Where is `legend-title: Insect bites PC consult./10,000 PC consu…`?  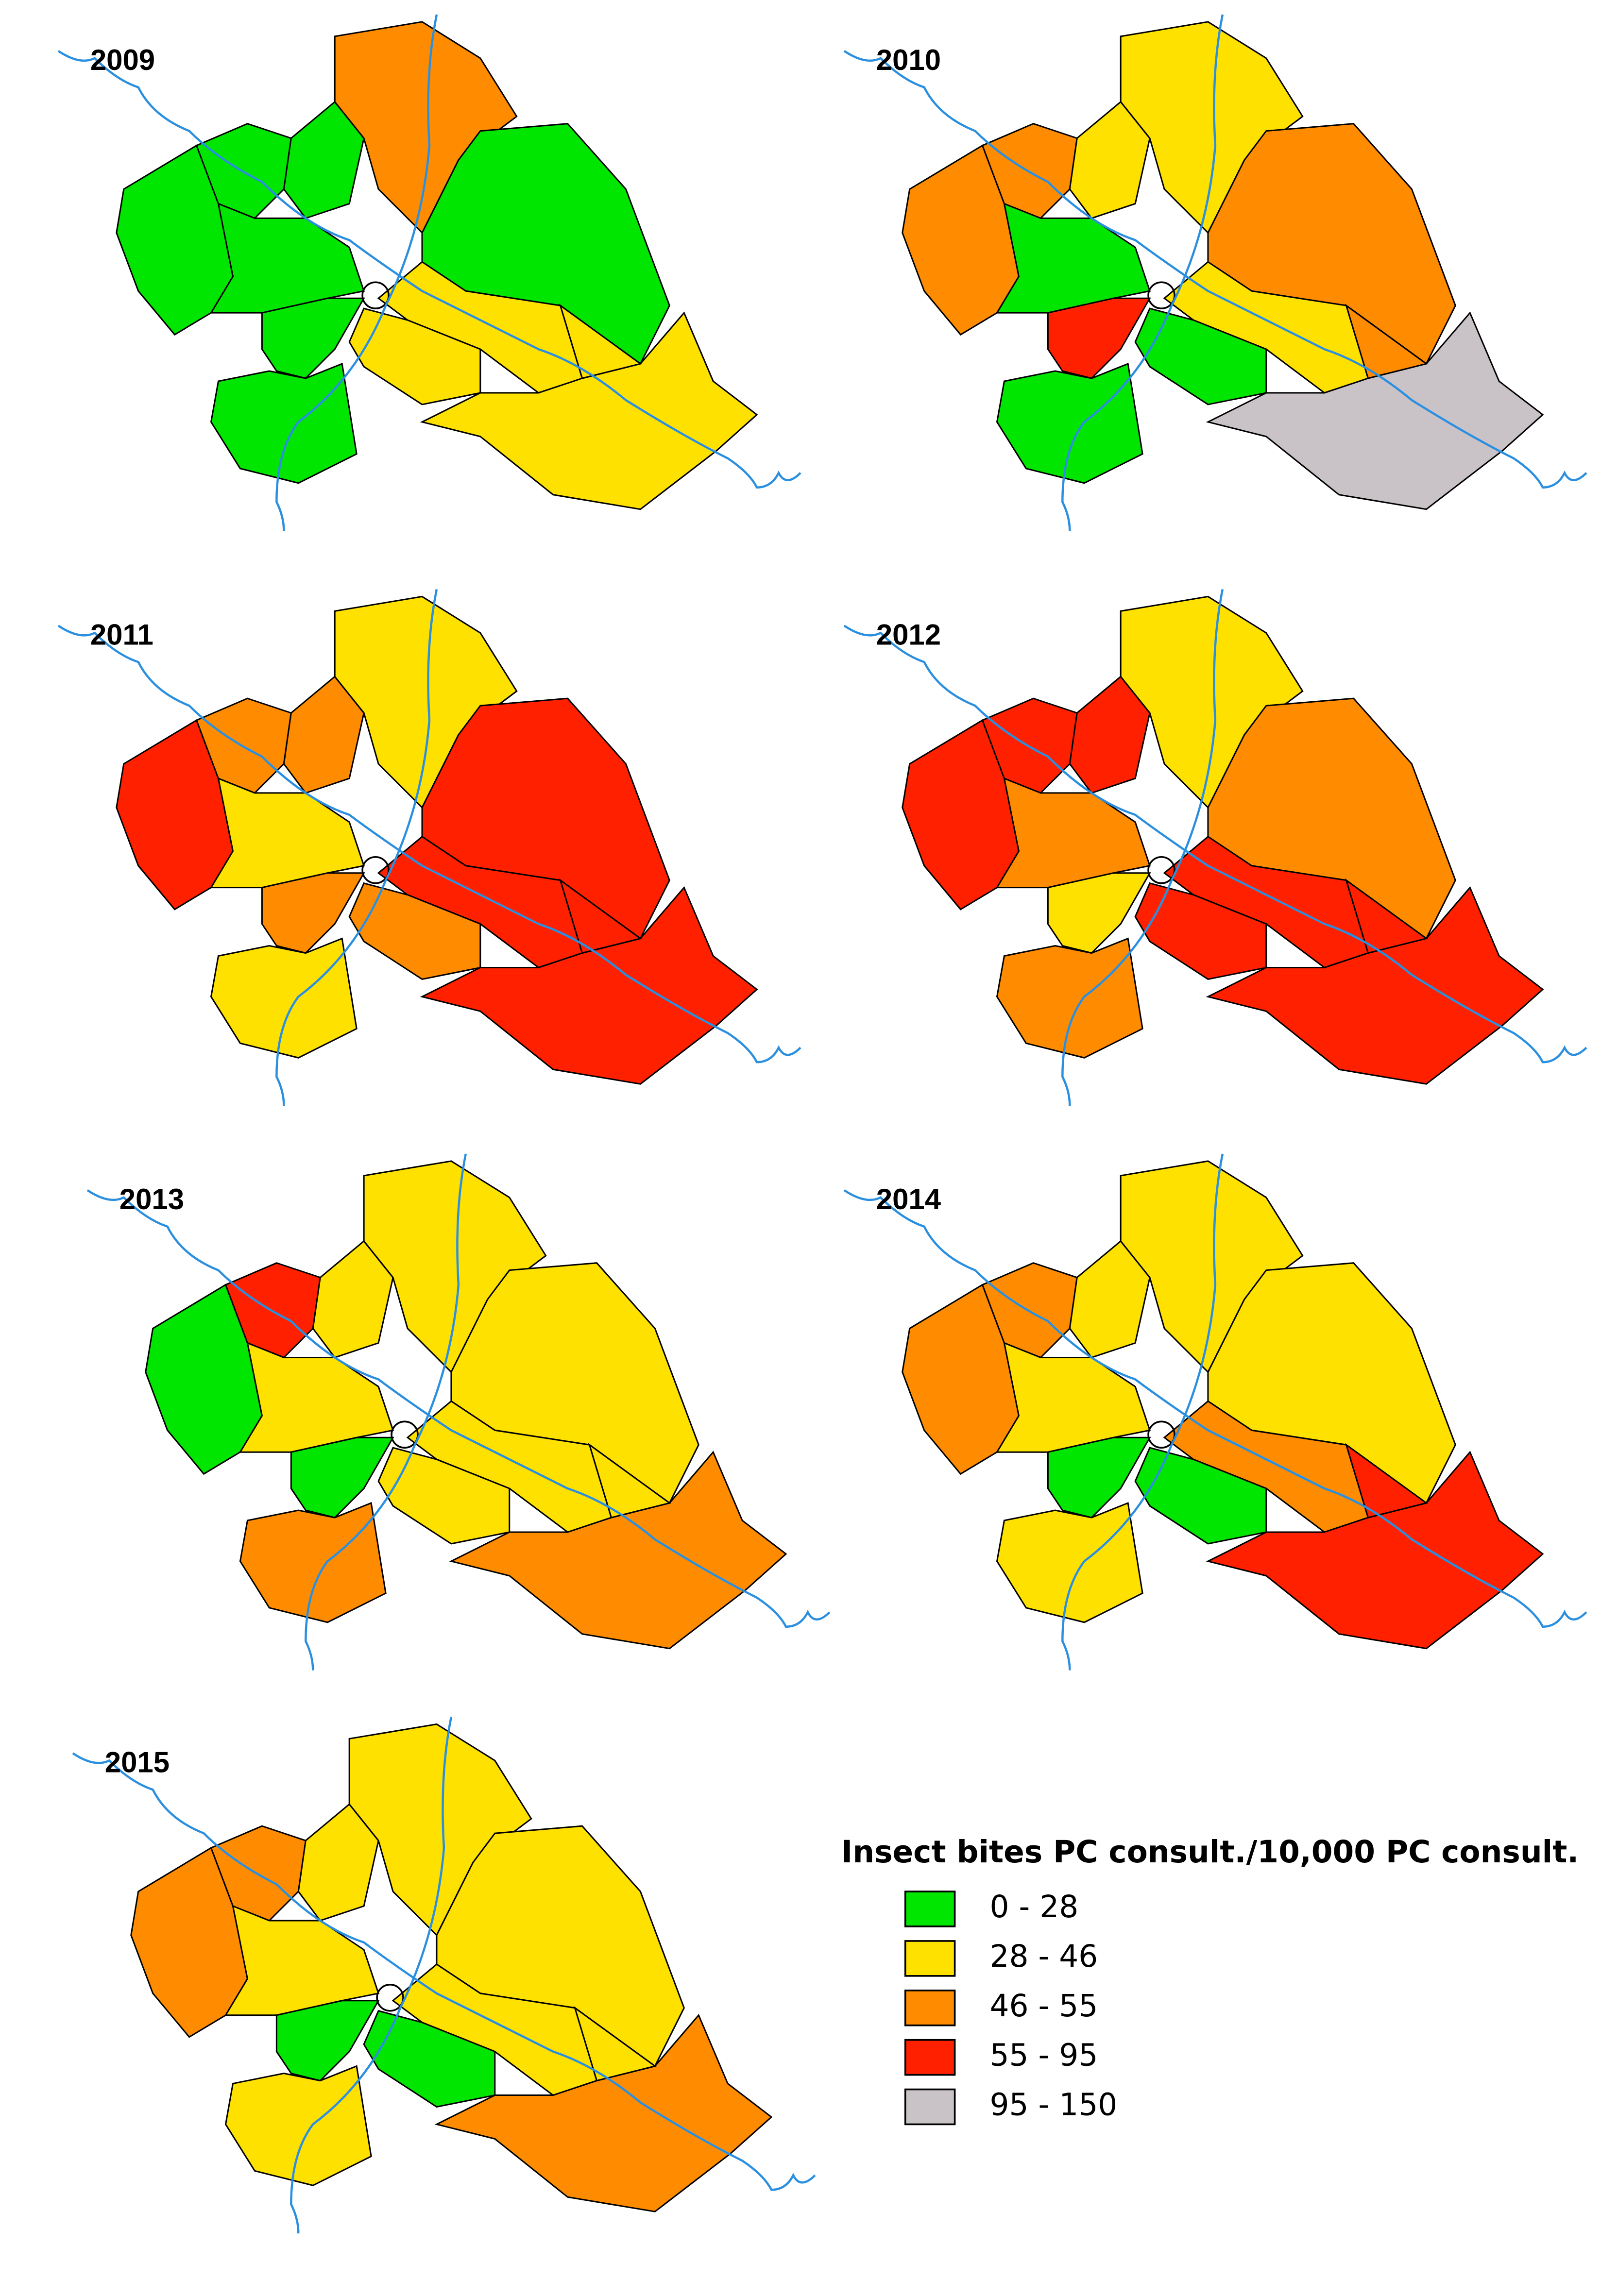
legend-title: Insect bites PC consult./10,000 PC consu… is located at coordinates (1210, 1852).